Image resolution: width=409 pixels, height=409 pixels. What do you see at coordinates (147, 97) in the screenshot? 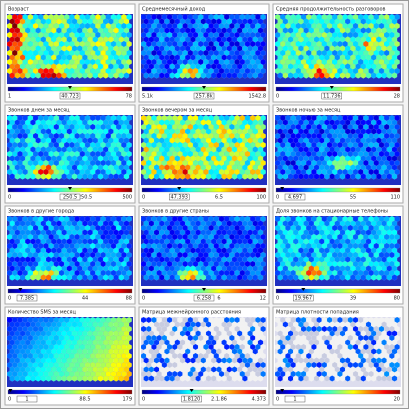
I see `scale-min: 5.1k` at bounding box center [147, 97].